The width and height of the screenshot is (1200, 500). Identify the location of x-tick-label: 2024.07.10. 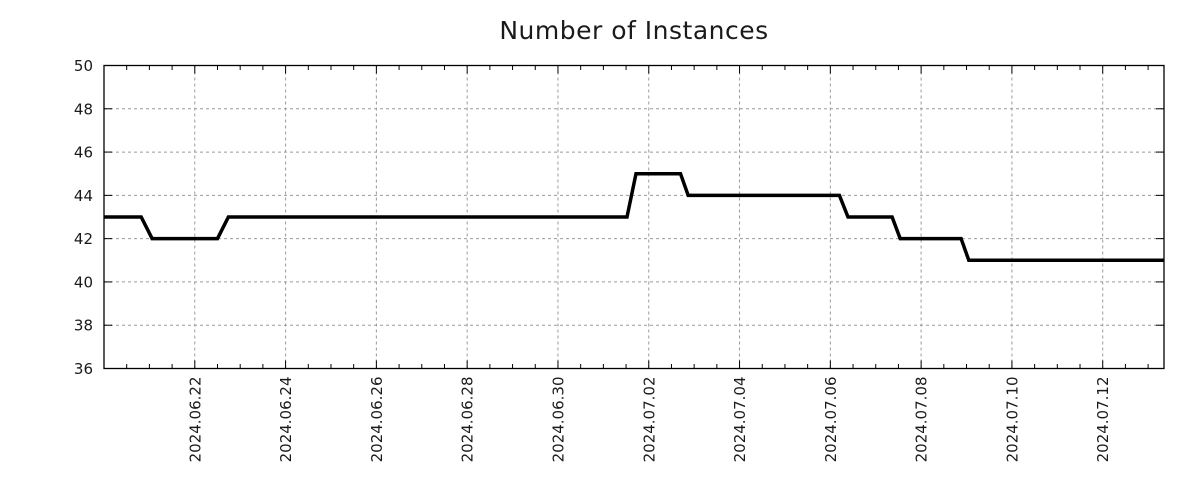
(1012, 420).